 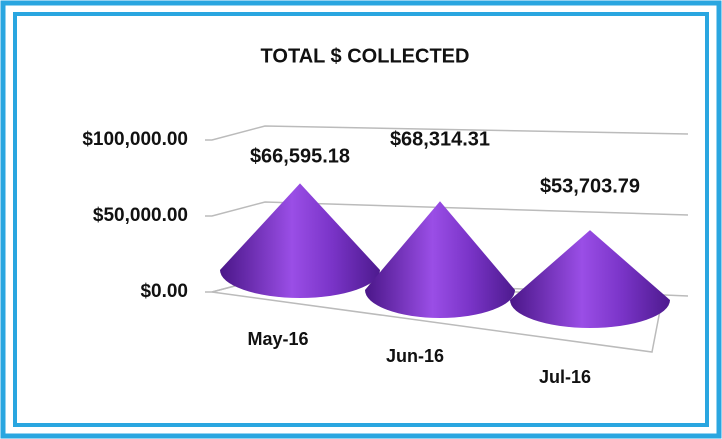 What do you see at coordinates (140, 215) in the screenshot?
I see `y-tick-label: $50,000.00` at bounding box center [140, 215].